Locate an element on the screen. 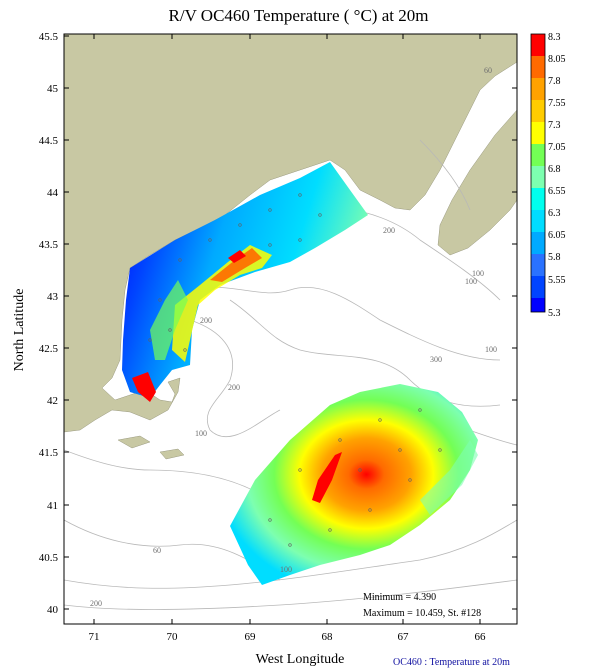  lat-tick-label: 41 is located at coordinates (52, 506).